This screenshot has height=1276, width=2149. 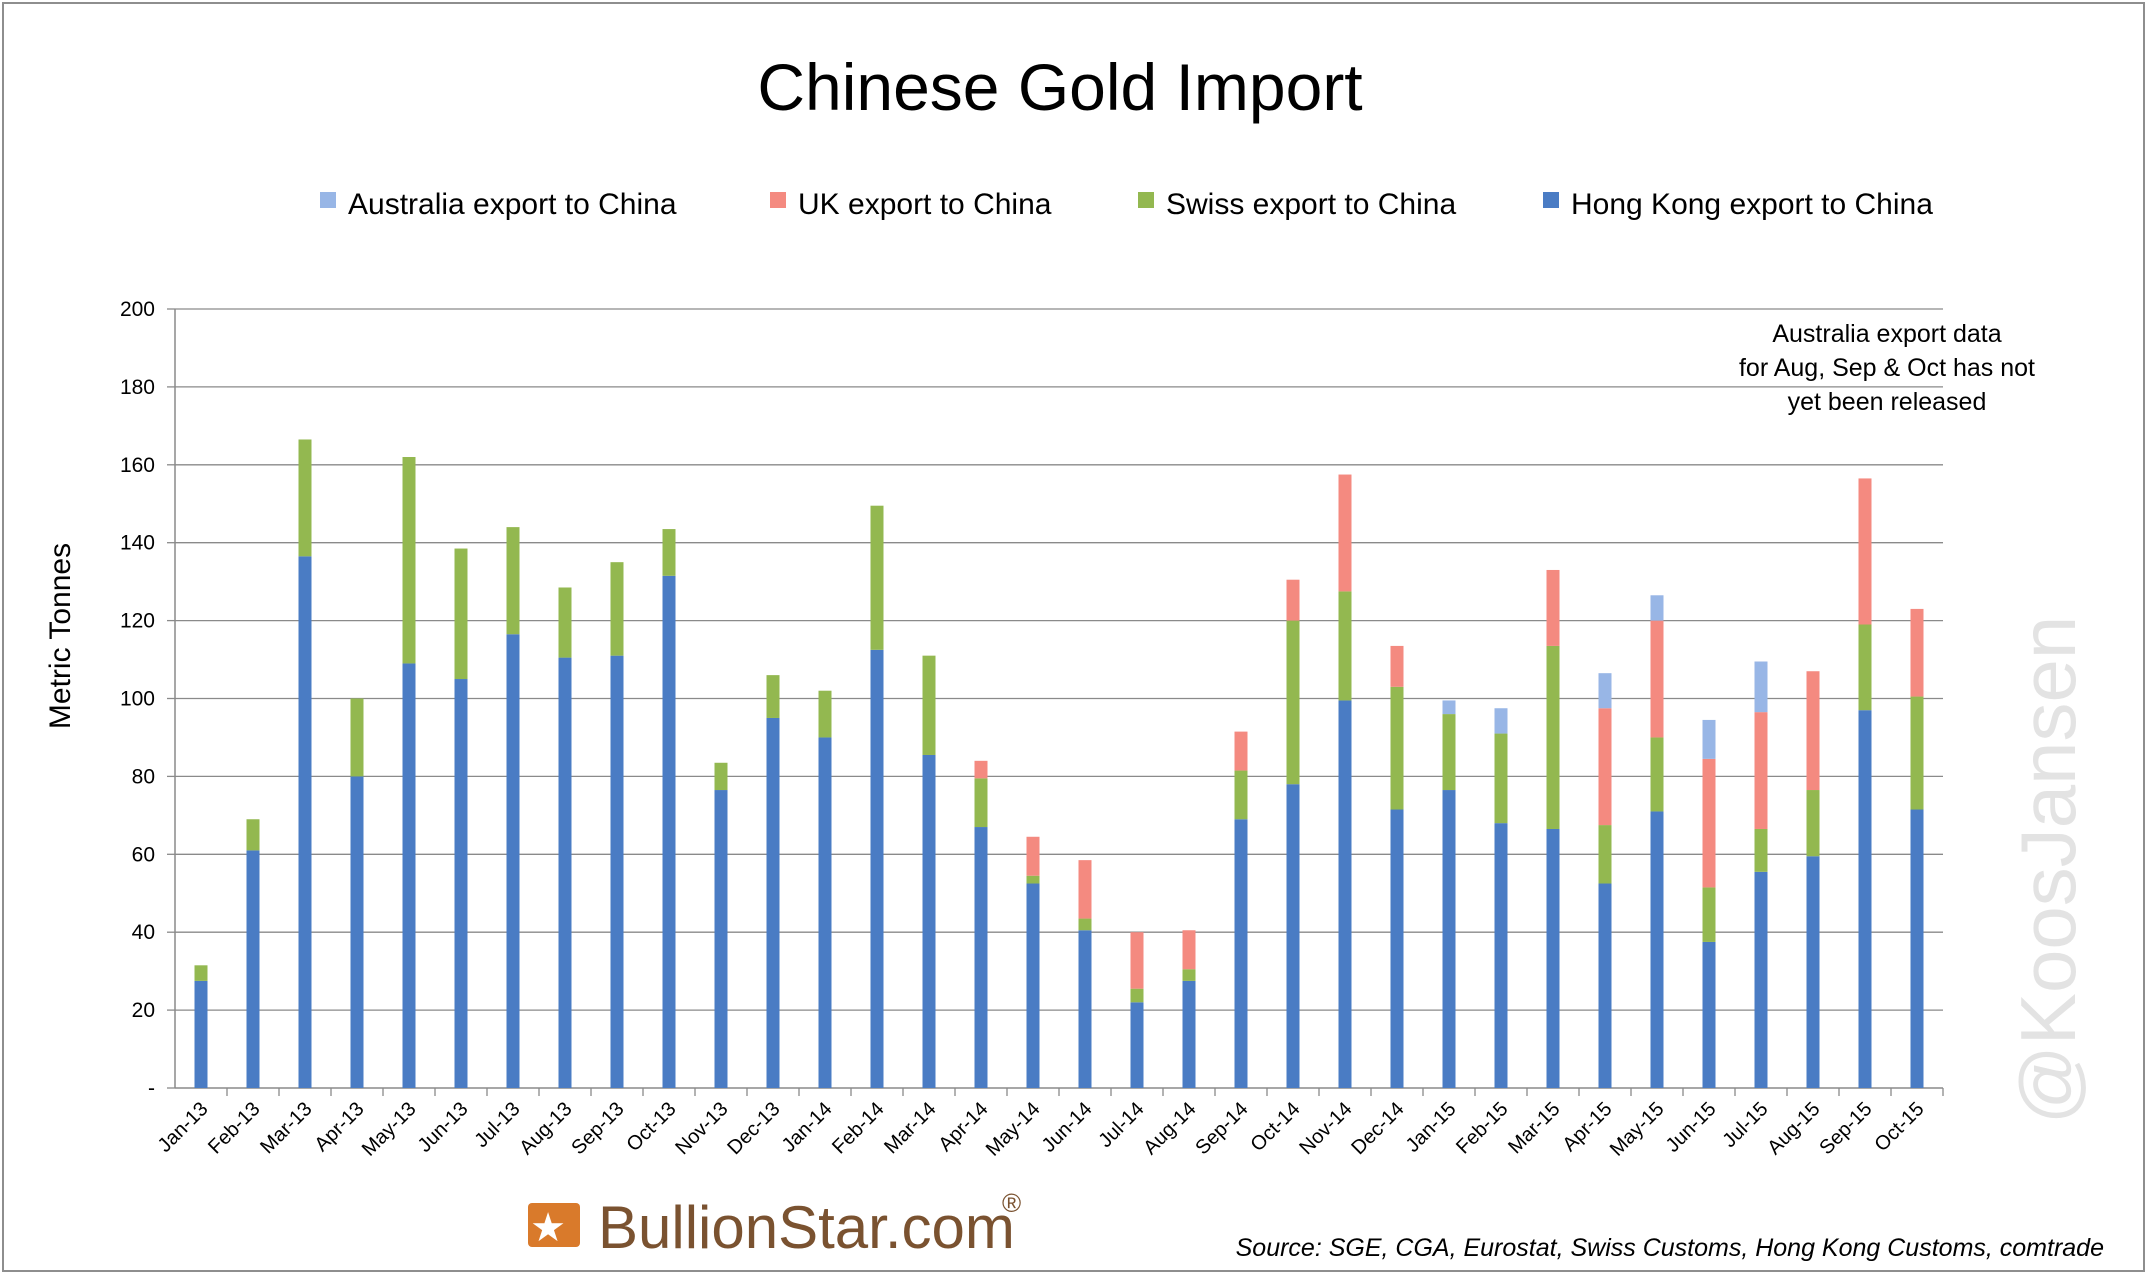 What do you see at coordinates (806, 1227) in the screenshot?
I see `logo-text: BullionStar.com` at bounding box center [806, 1227].